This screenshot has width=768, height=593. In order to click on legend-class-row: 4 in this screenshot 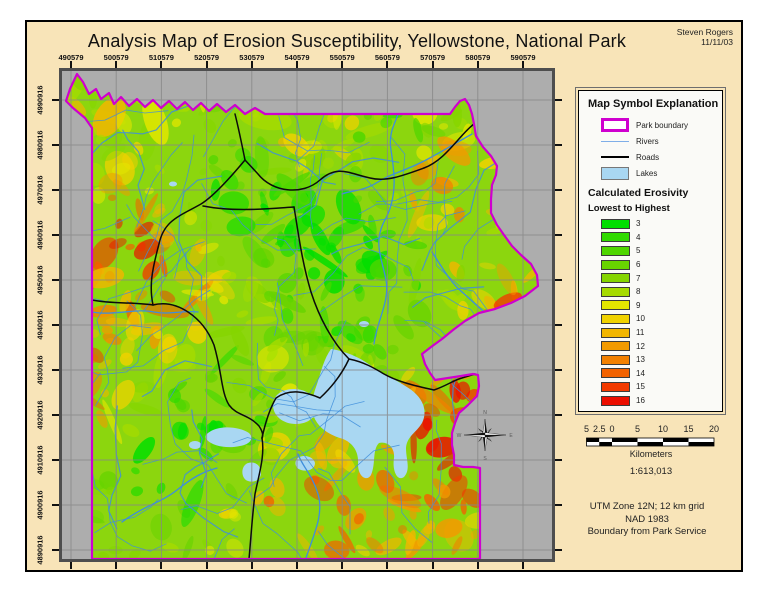, I will do `click(661, 238)`.